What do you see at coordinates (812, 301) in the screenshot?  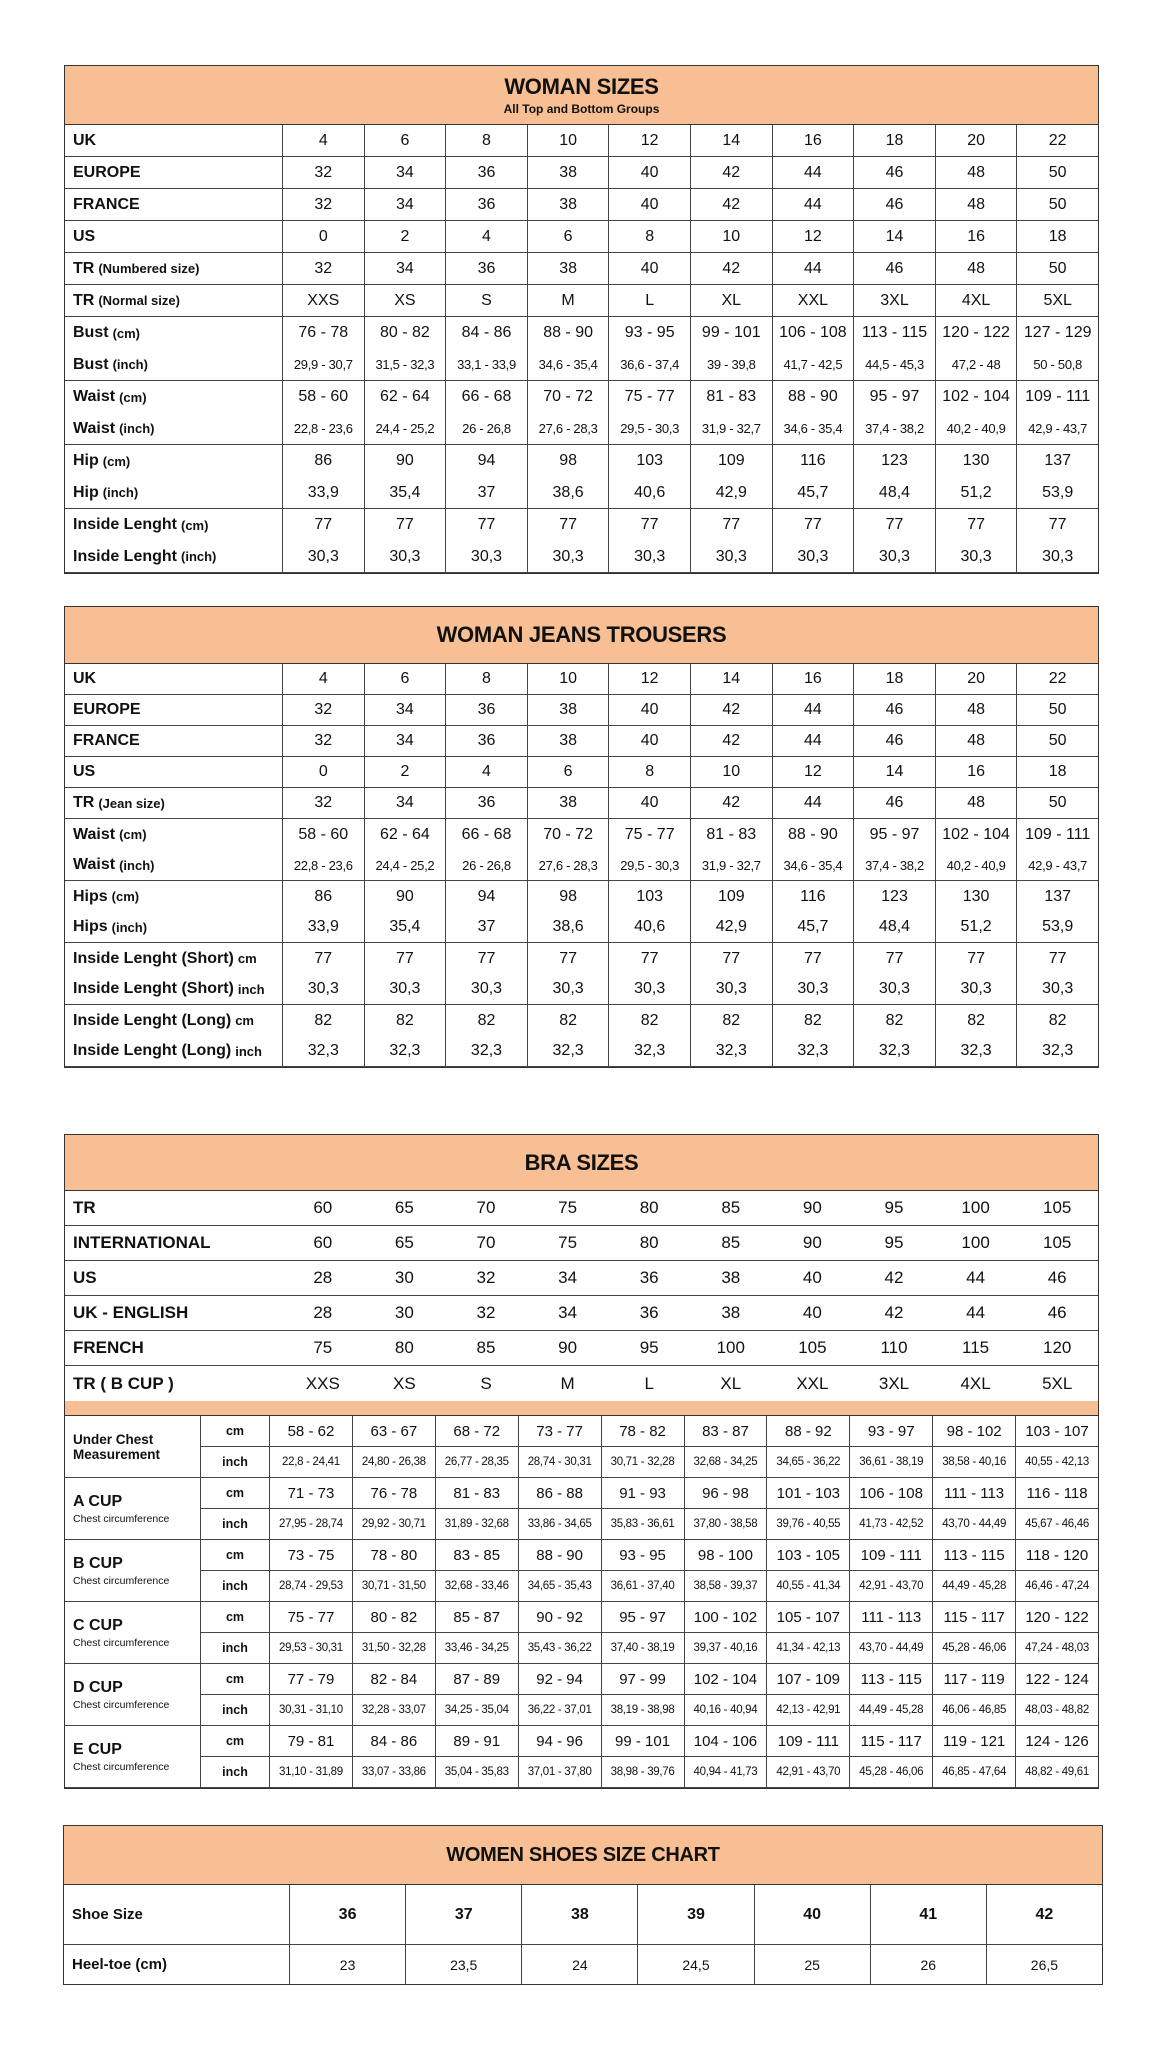 I see `table-cell: XXL` at bounding box center [812, 301].